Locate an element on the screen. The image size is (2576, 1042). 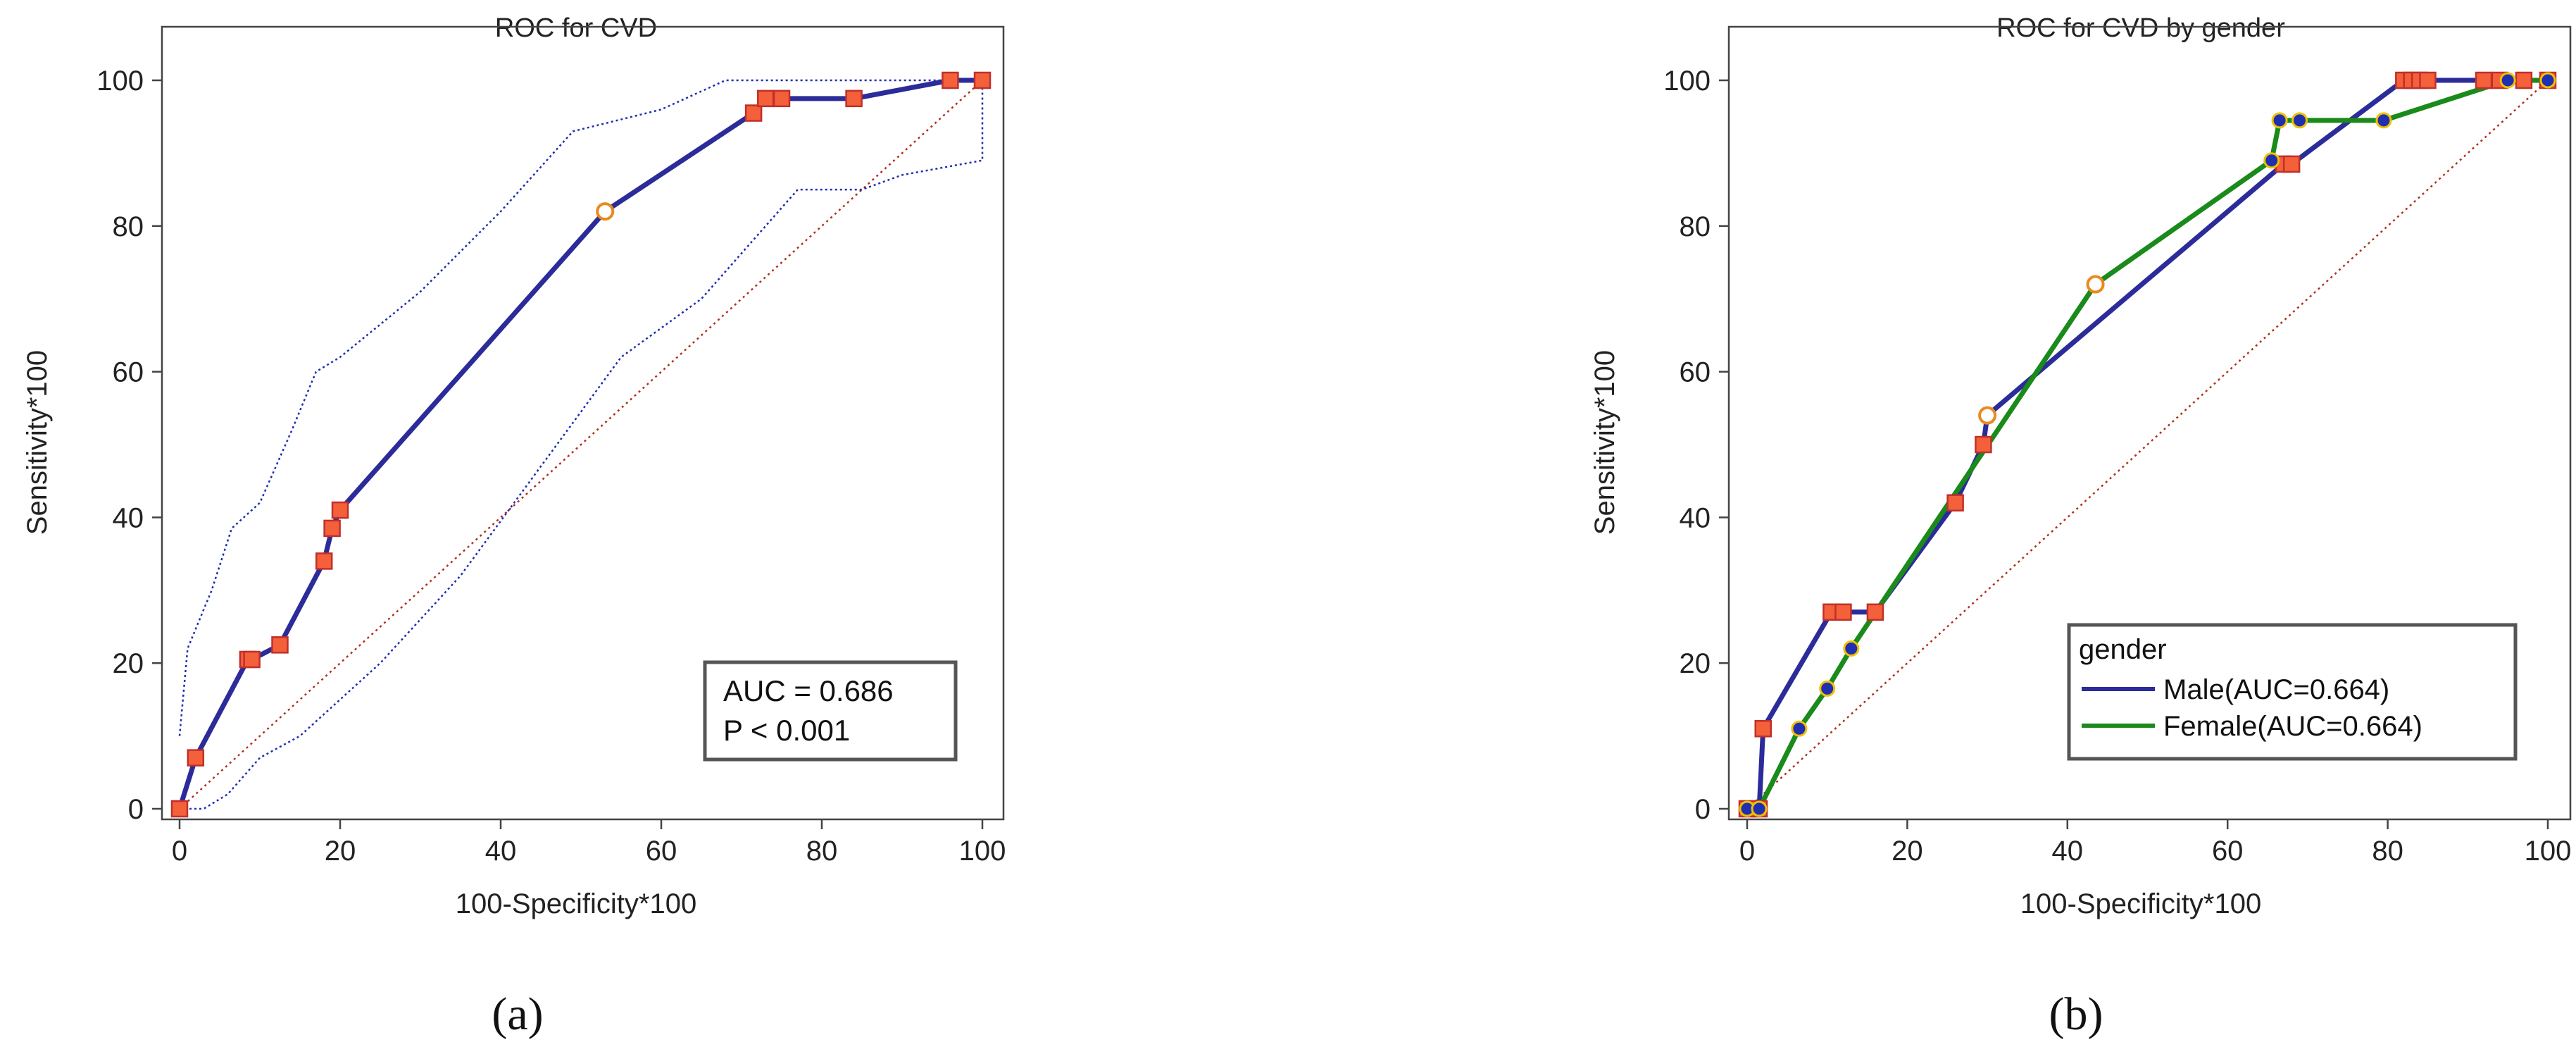
b-ytick-label: 40 is located at coordinates (1695, 517).